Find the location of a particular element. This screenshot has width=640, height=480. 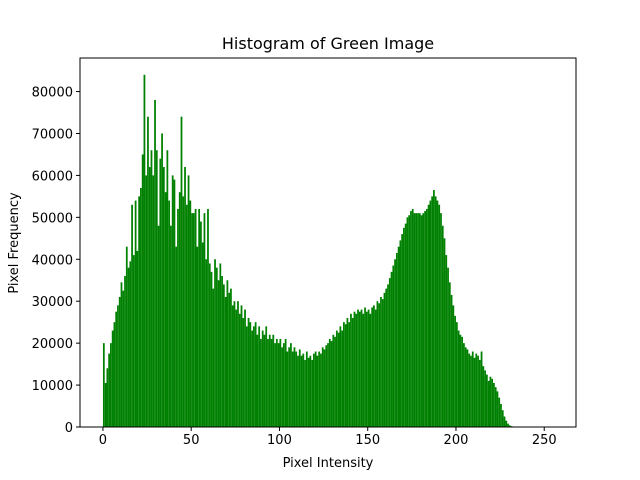

y-tick-label: 70000 is located at coordinates (52, 134).